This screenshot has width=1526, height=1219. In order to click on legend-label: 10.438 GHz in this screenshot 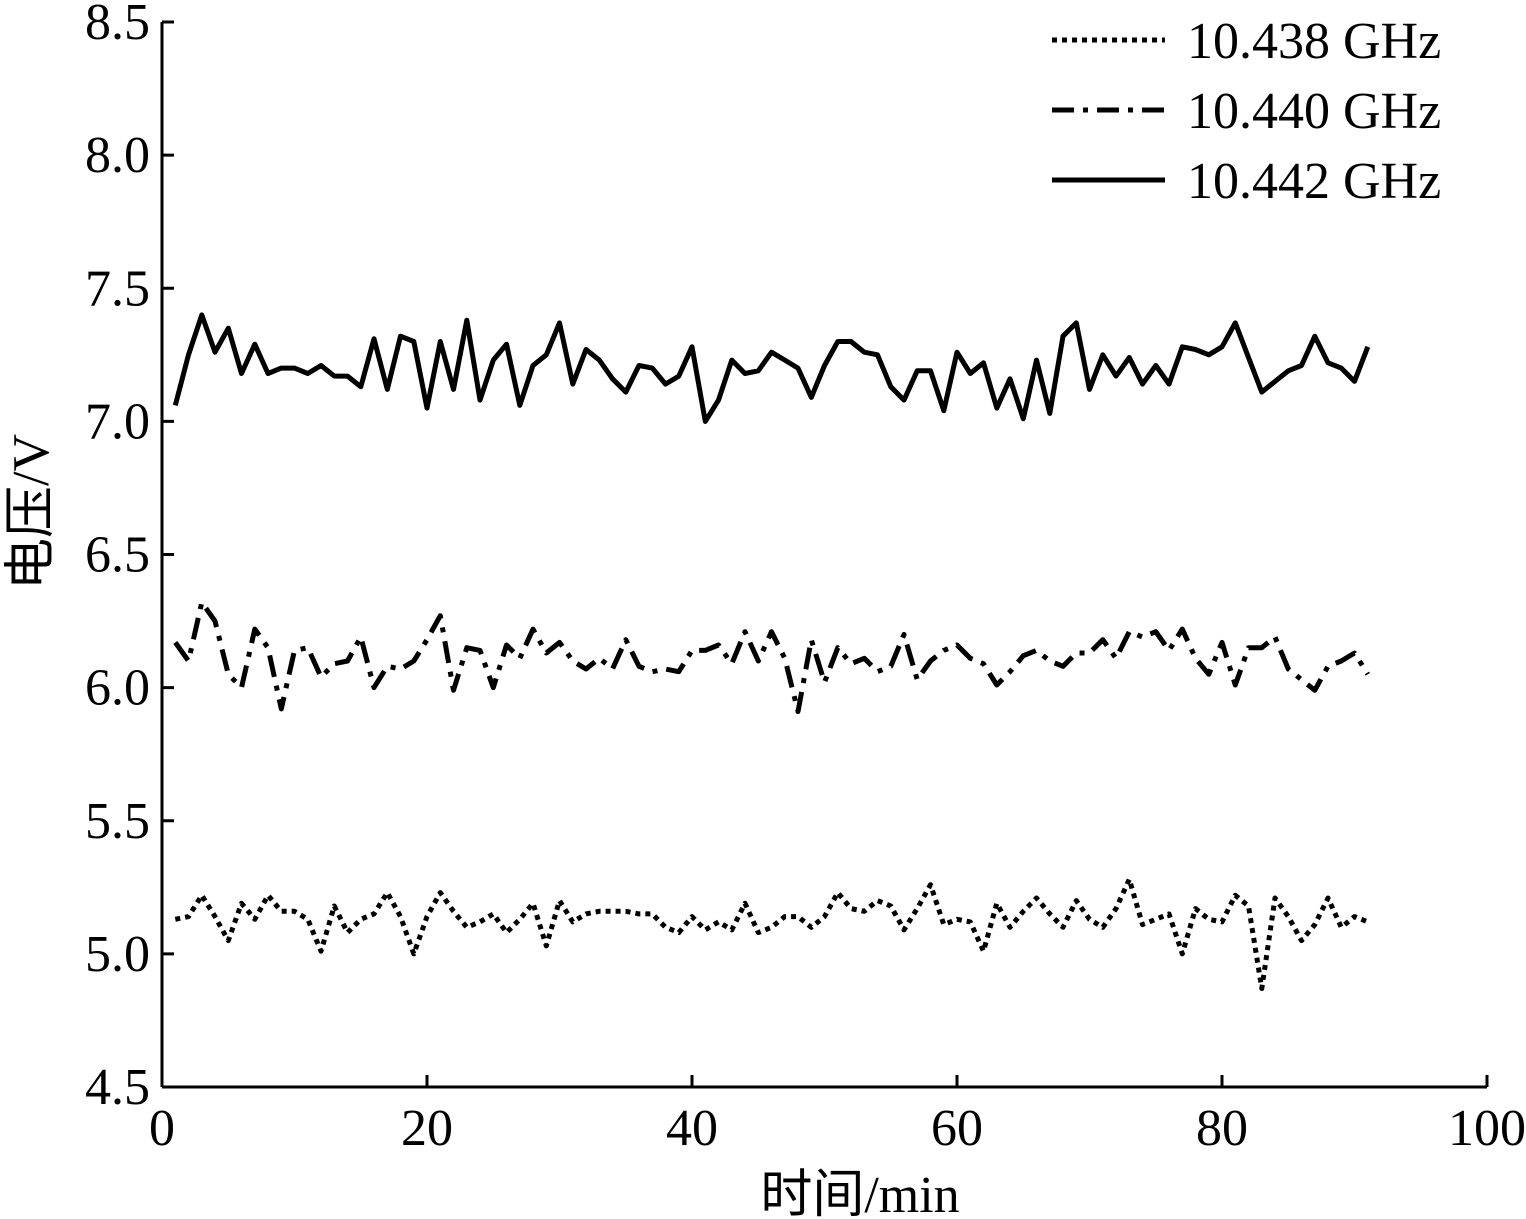, I will do `click(1314, 41)`.